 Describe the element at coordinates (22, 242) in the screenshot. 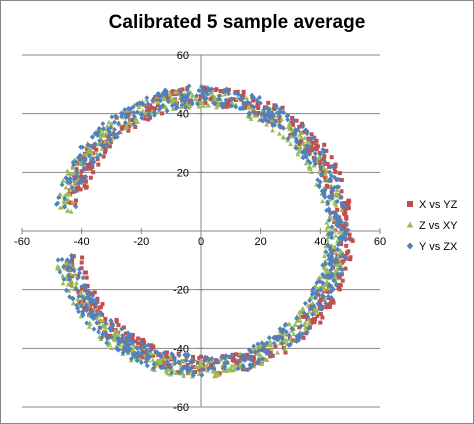

I see `x-tick-label: -60` at that location.